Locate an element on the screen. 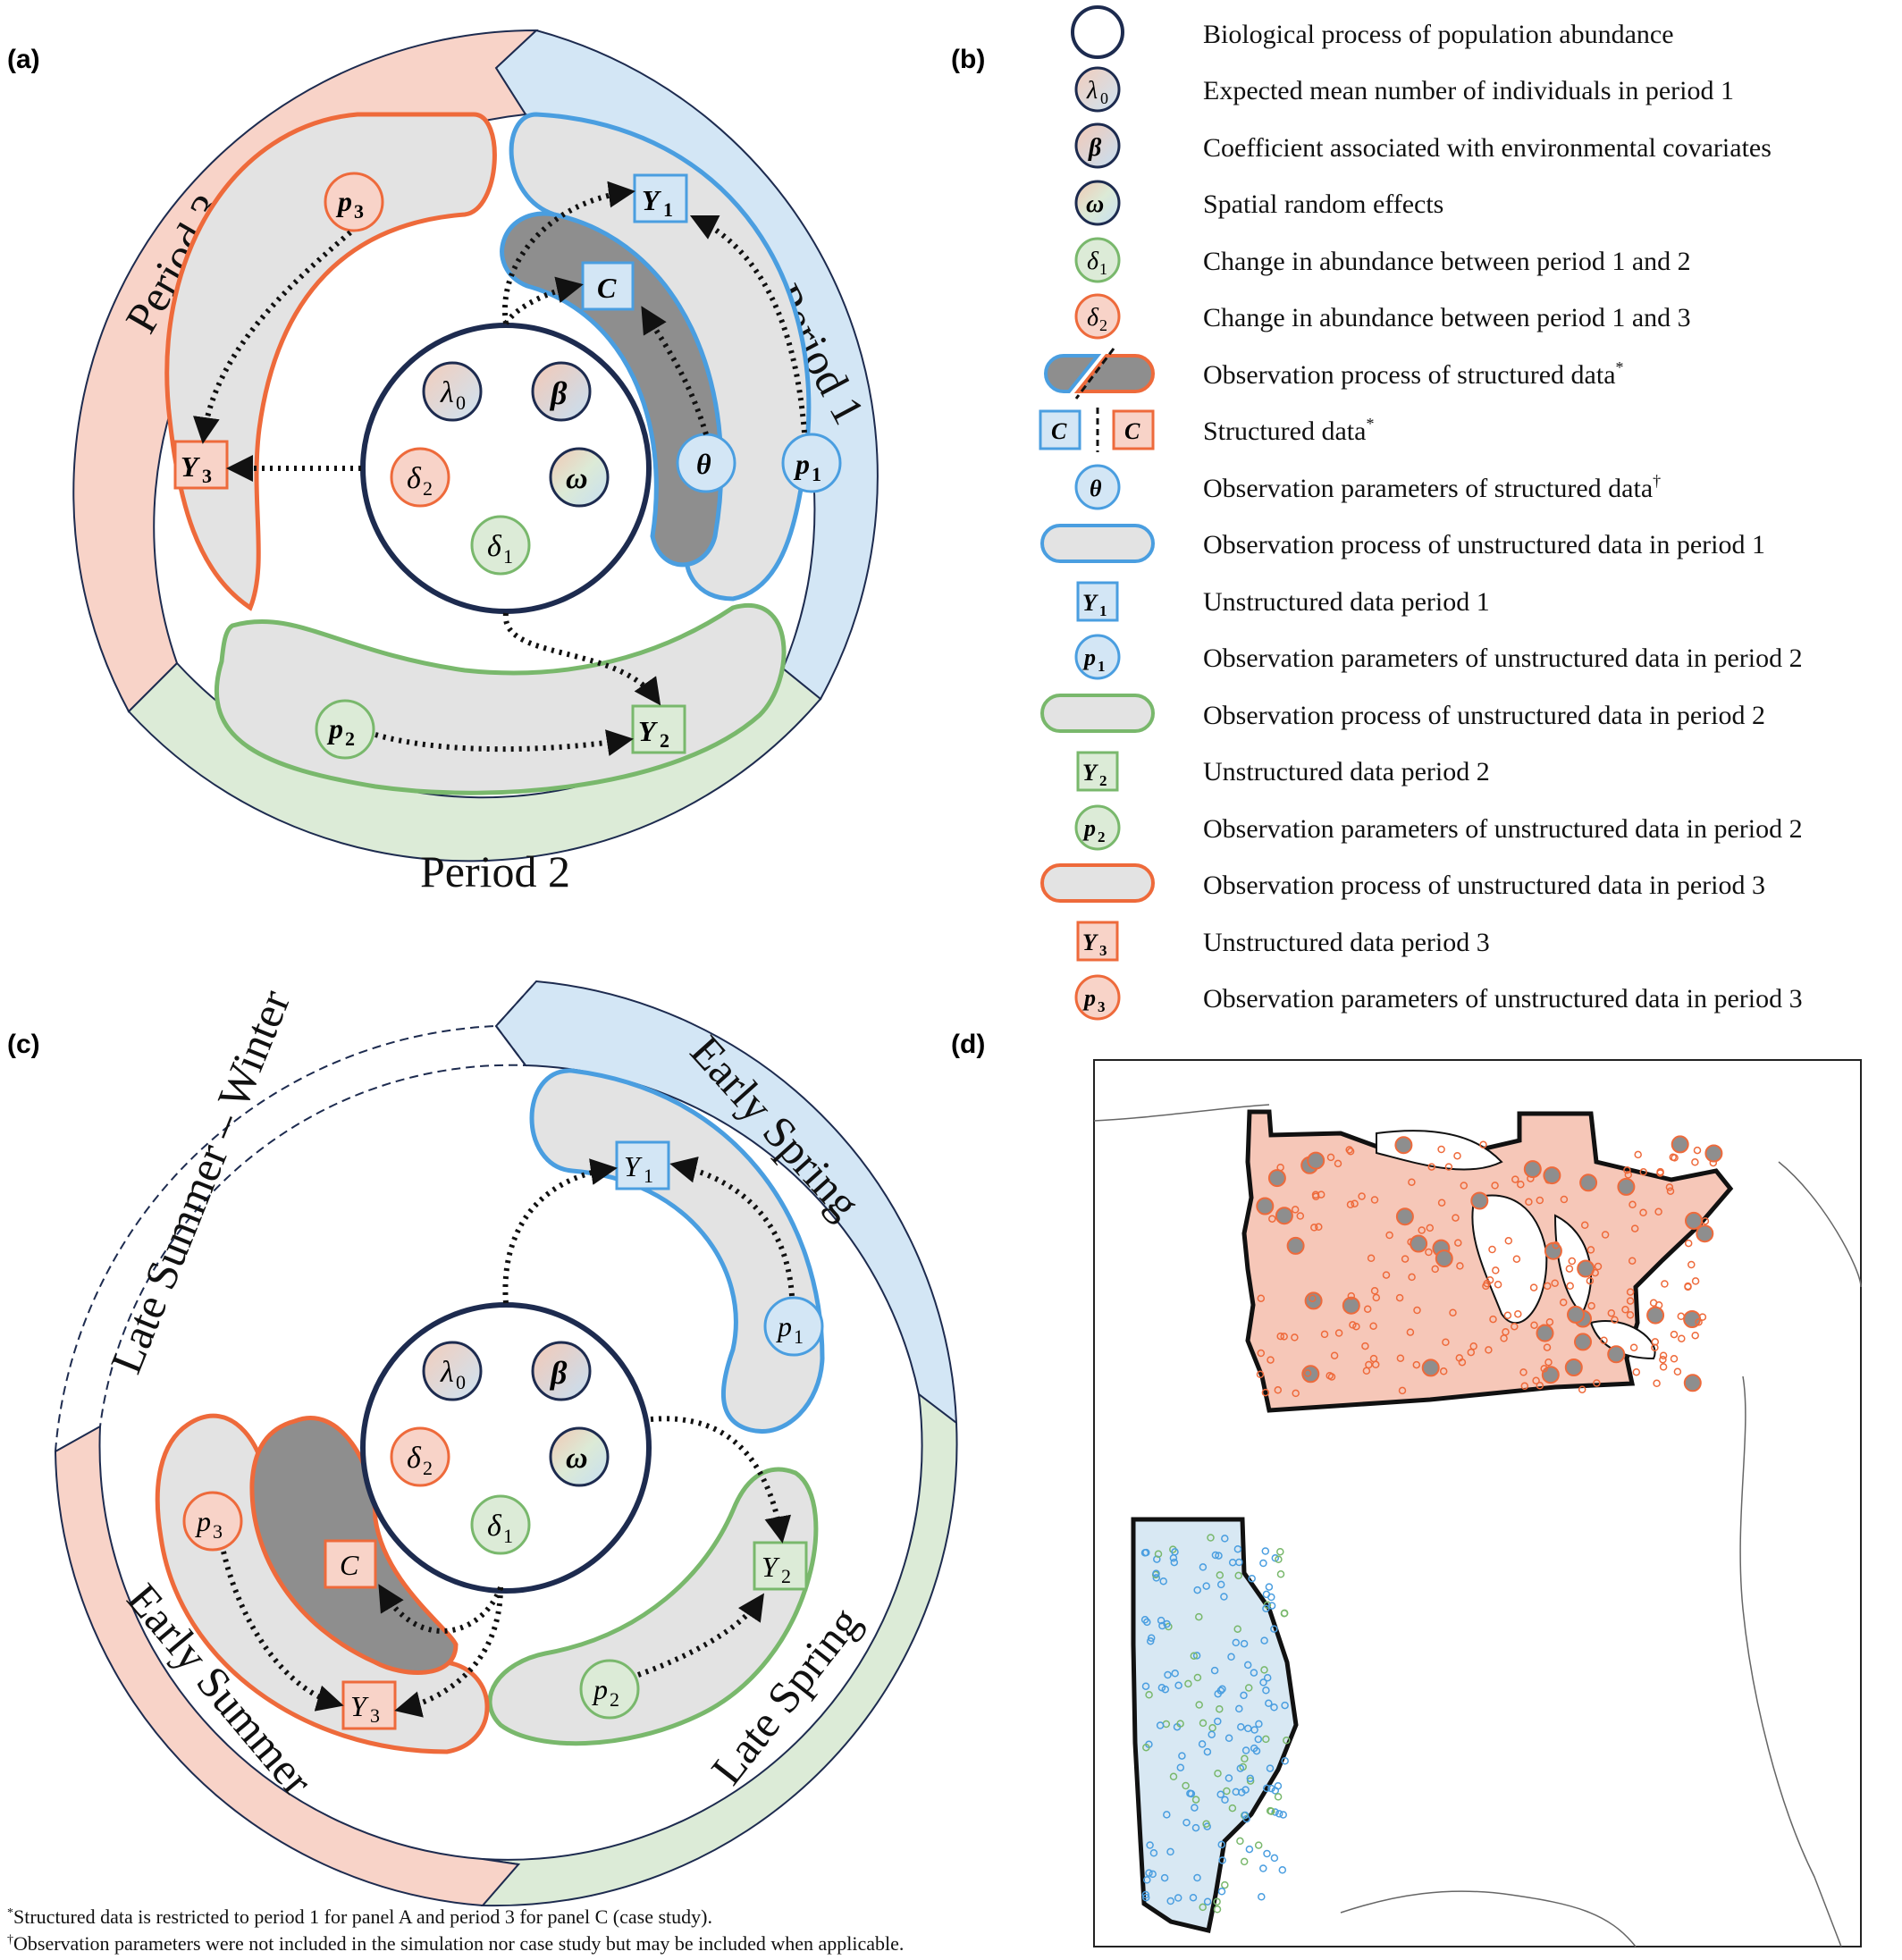  obs-process-late-spring is located at coordinates (653, 1606).